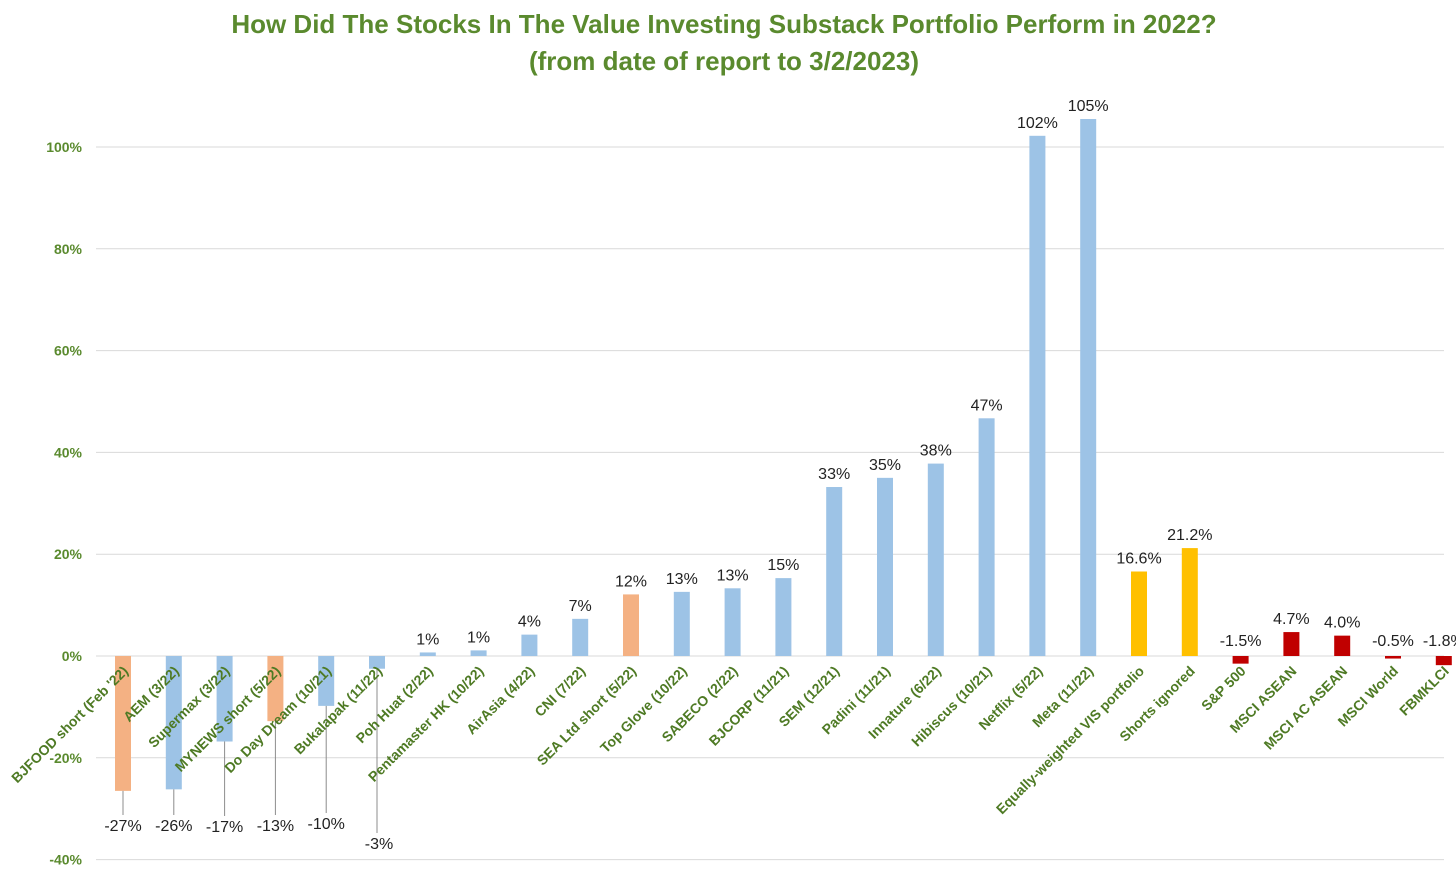  I want to click on data-label: 12%, so click(631, 581).